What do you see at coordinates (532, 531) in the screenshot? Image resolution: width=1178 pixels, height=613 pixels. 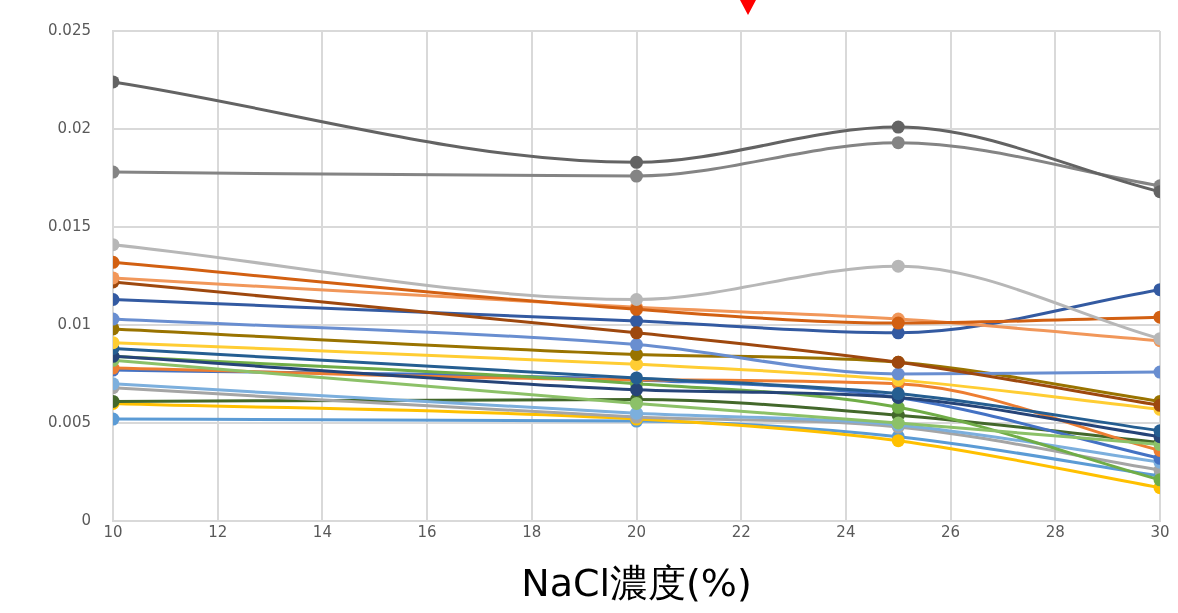 I see `x-tick-label: 18` at bounding box center [532, 531].